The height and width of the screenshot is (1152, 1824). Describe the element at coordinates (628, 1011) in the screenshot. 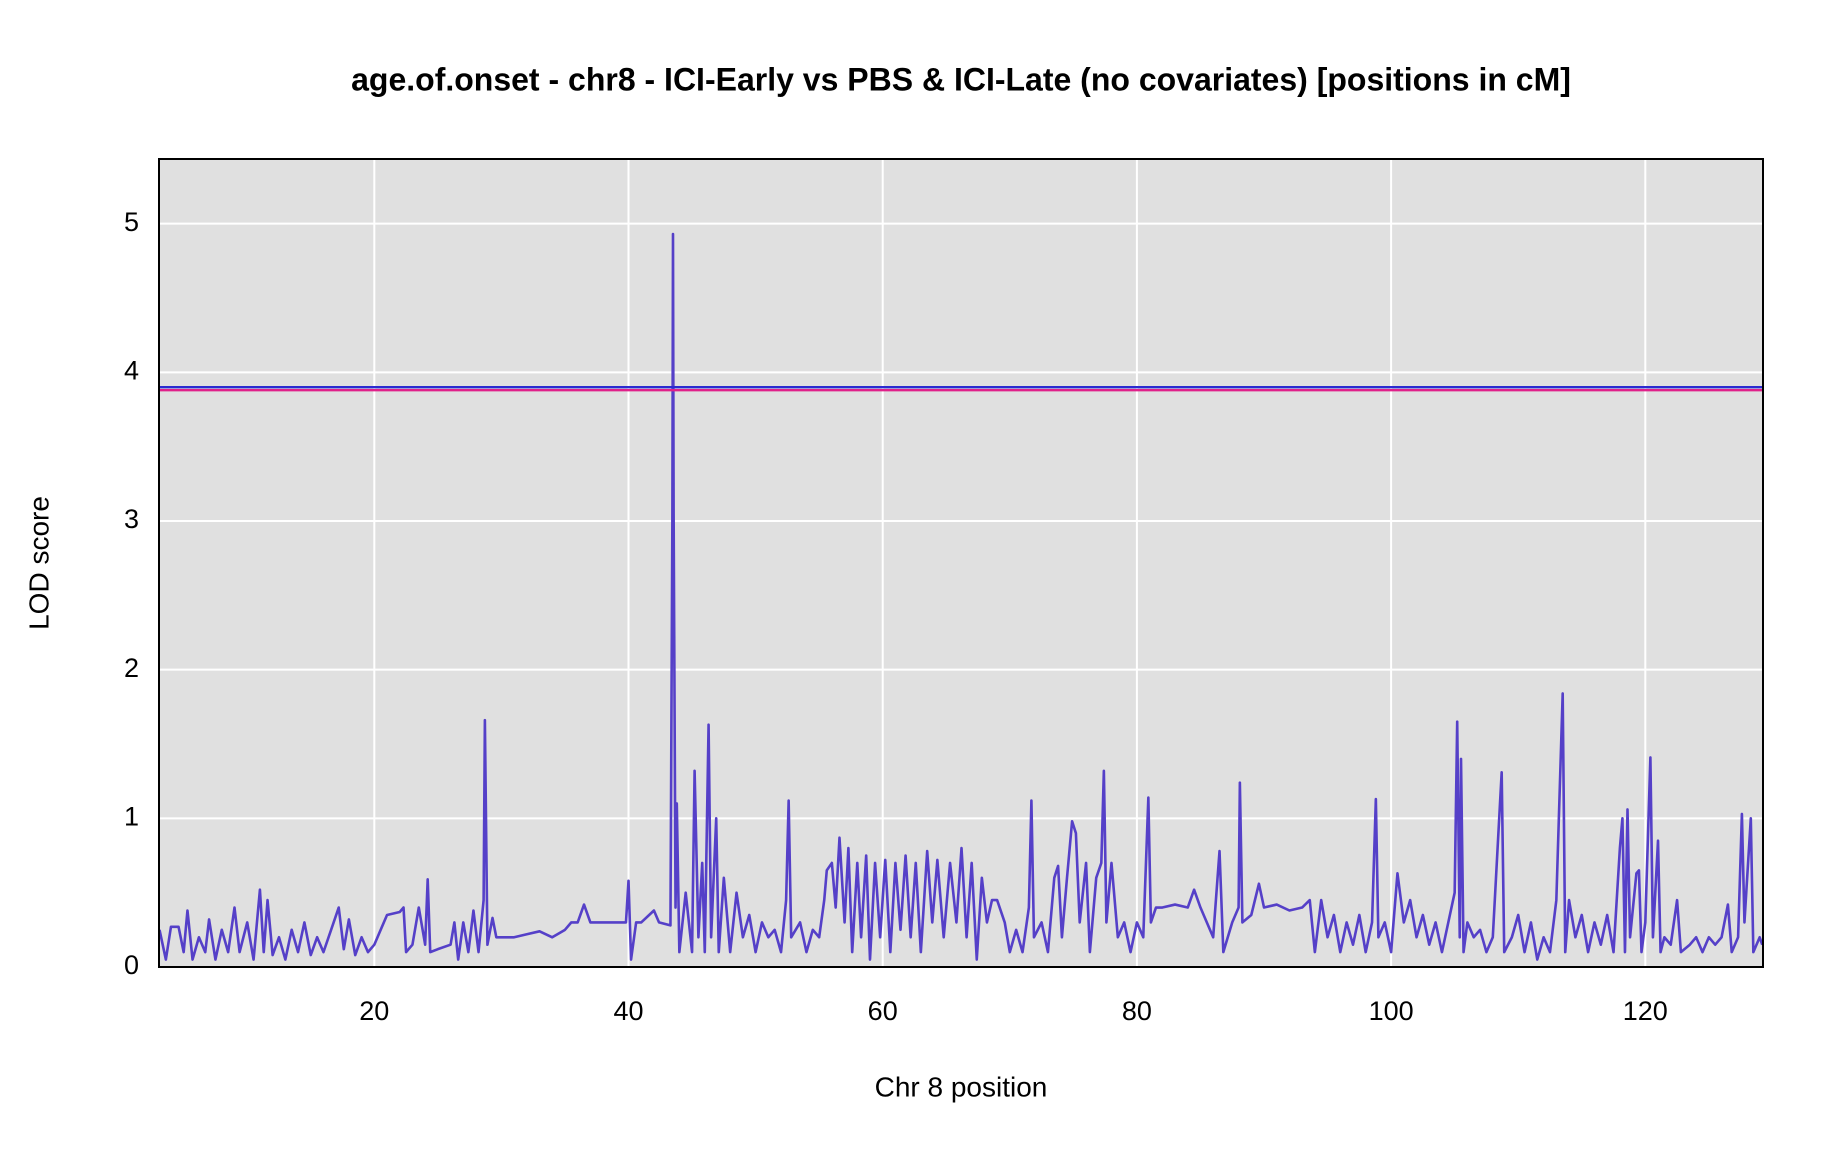

I see `x-tick-label: 40` at that location.